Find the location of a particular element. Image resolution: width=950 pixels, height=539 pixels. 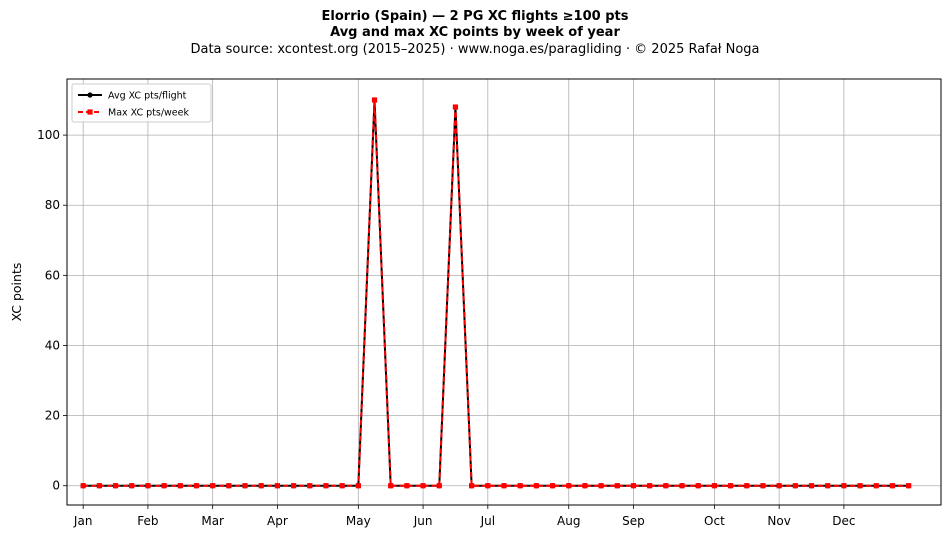

x-tick-label: Jul is located at coordinates (487, 521).